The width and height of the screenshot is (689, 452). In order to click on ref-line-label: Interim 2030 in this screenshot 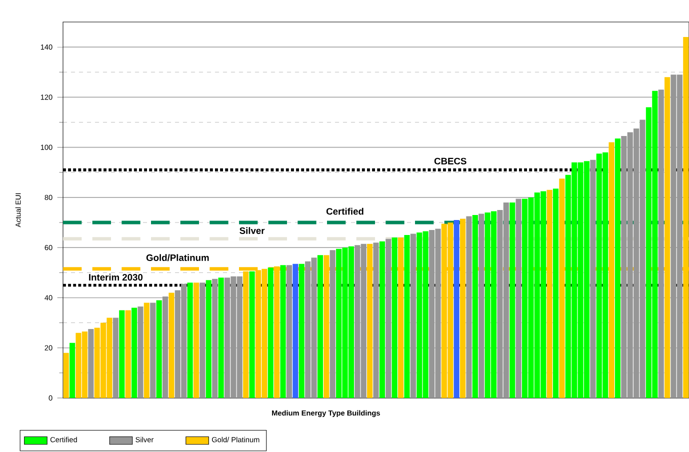, I will do `click(116, 277)`.